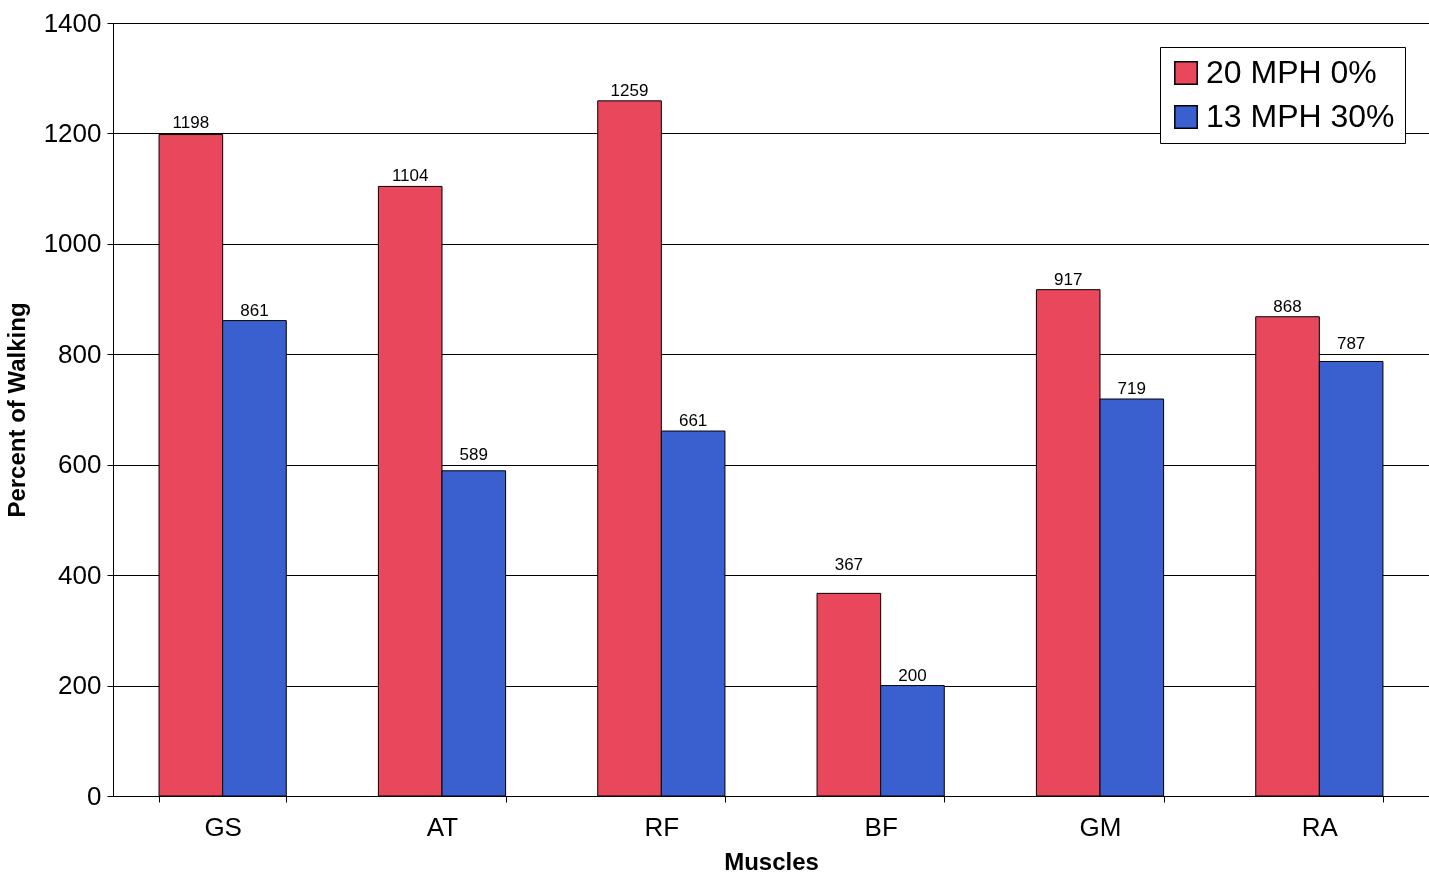  Describe the element at coordinates (191, 123) in the screenshot. I see `data-label: 1198` at that location.